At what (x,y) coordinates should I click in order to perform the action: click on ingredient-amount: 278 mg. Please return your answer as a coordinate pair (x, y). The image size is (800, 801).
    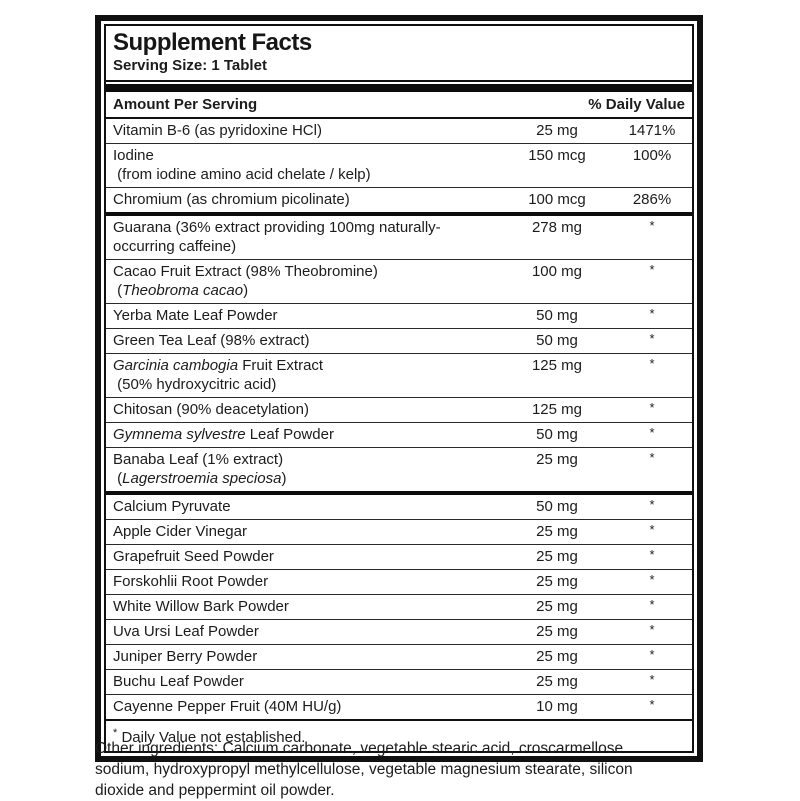
    Looking at the image, I should click on (557, 227).